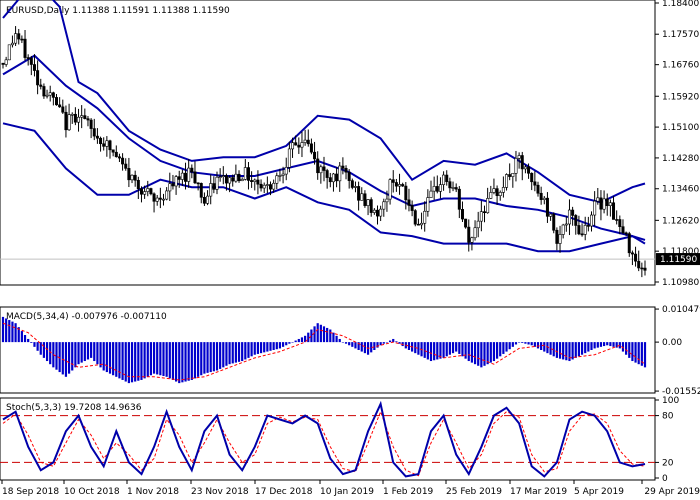  Describe the element at coordinates (324, 351) in the screenshot. I see `macd-signal-line` at that location.